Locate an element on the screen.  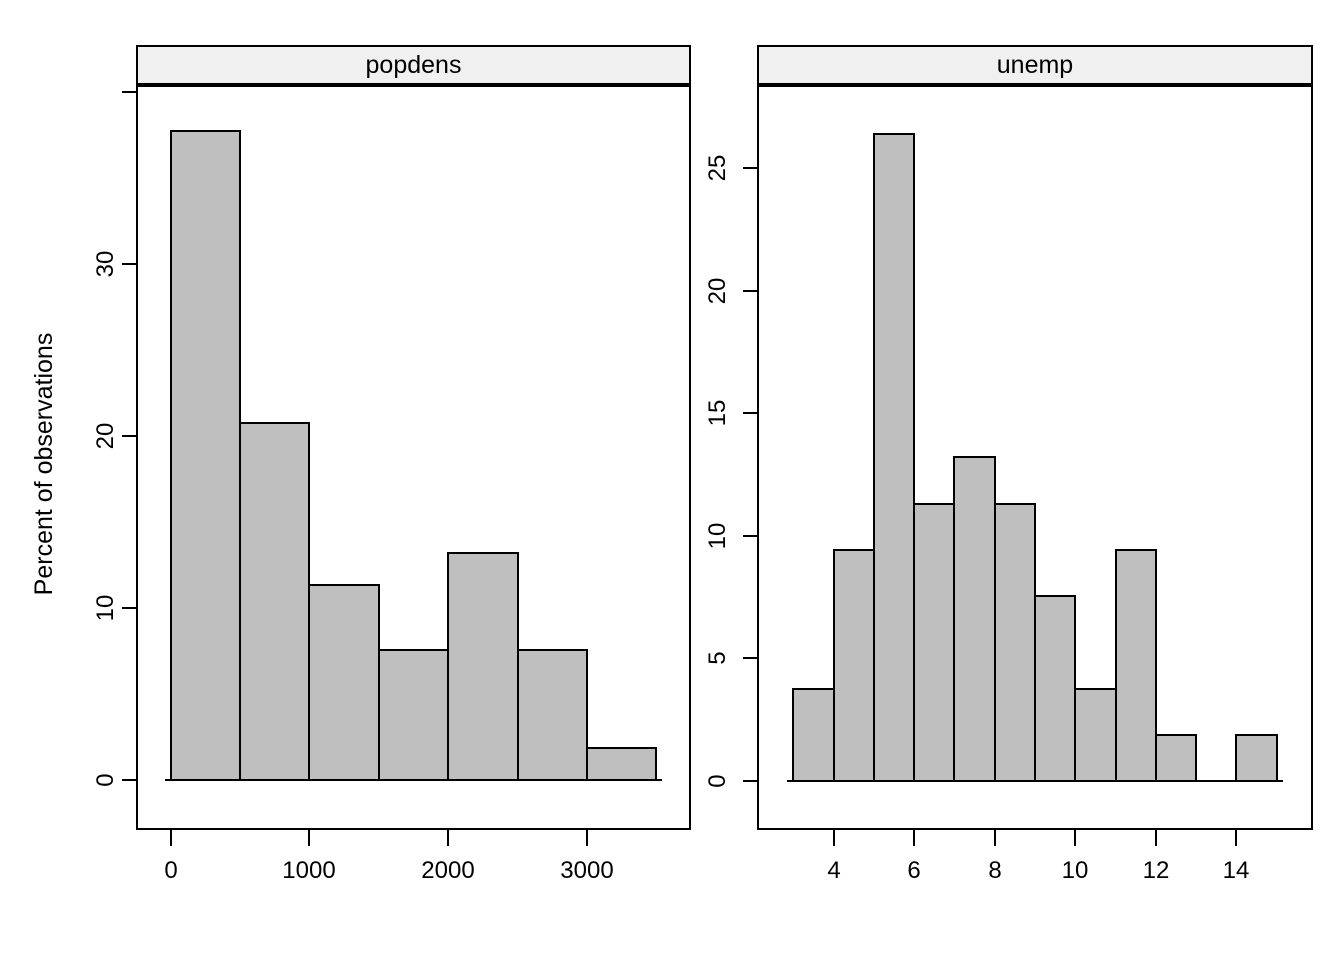
y-axis-tick-label: 5 is located at coordinates (717, 658).